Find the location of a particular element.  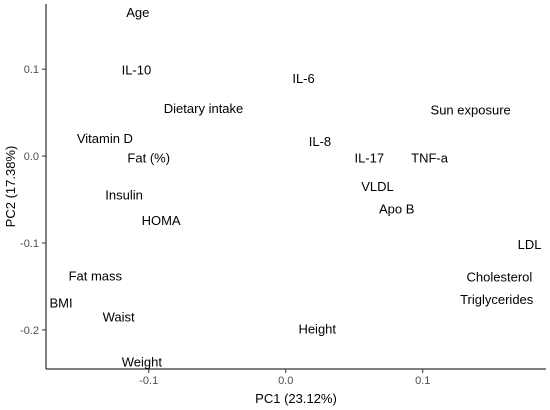

point-label: Weight is located at coordinates (142, 362).